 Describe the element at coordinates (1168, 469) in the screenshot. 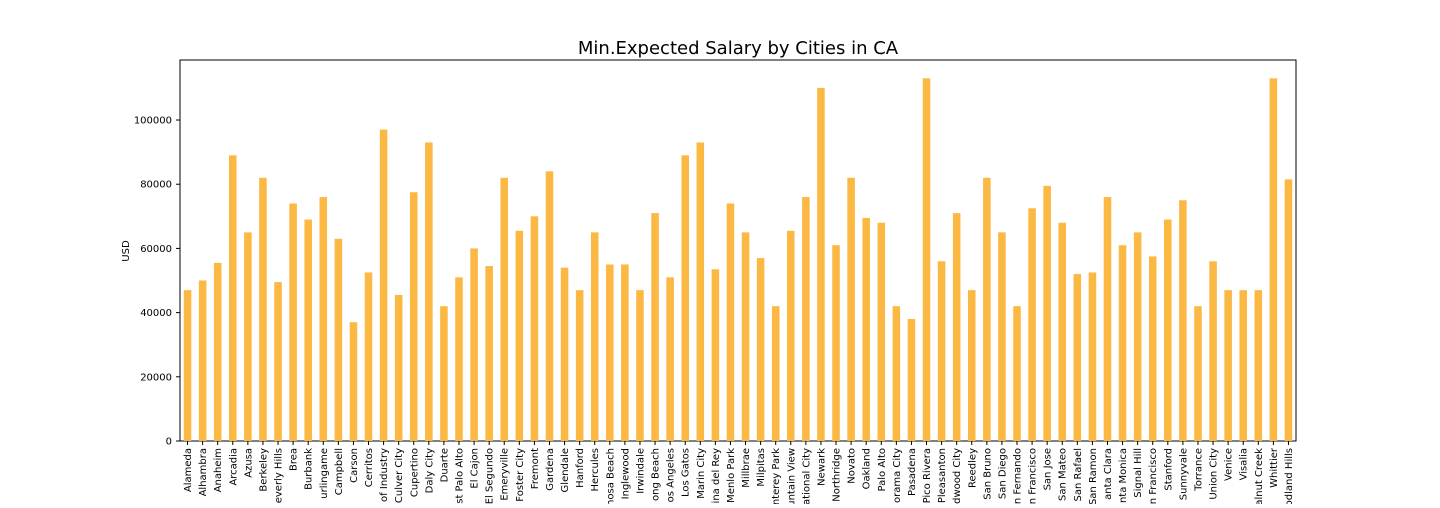

I see `x-tick-label: Stanford` at that location.